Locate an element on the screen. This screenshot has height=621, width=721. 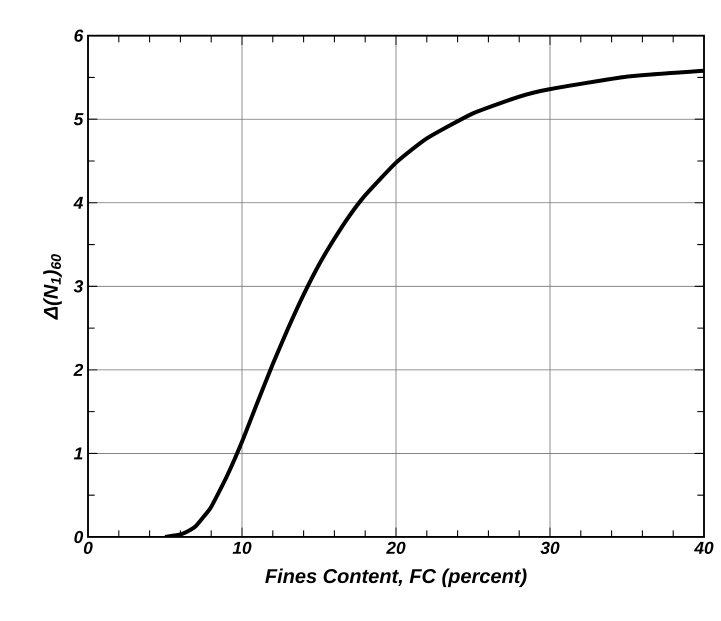
x-tick-label: 20 is located at coordinates (396, 548).